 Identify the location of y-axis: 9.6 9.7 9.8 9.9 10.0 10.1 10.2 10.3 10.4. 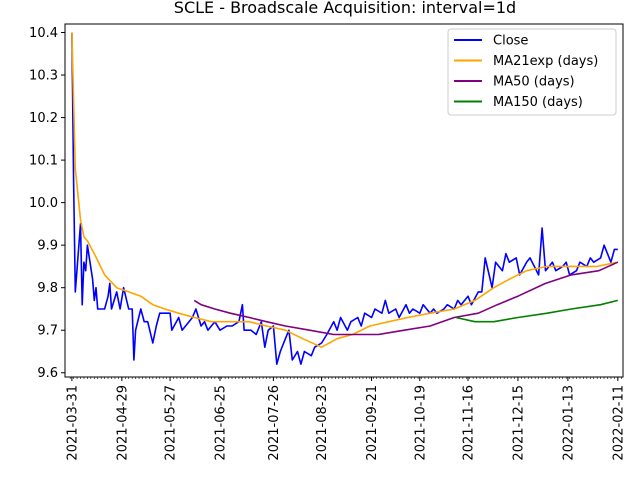
(47, 203).